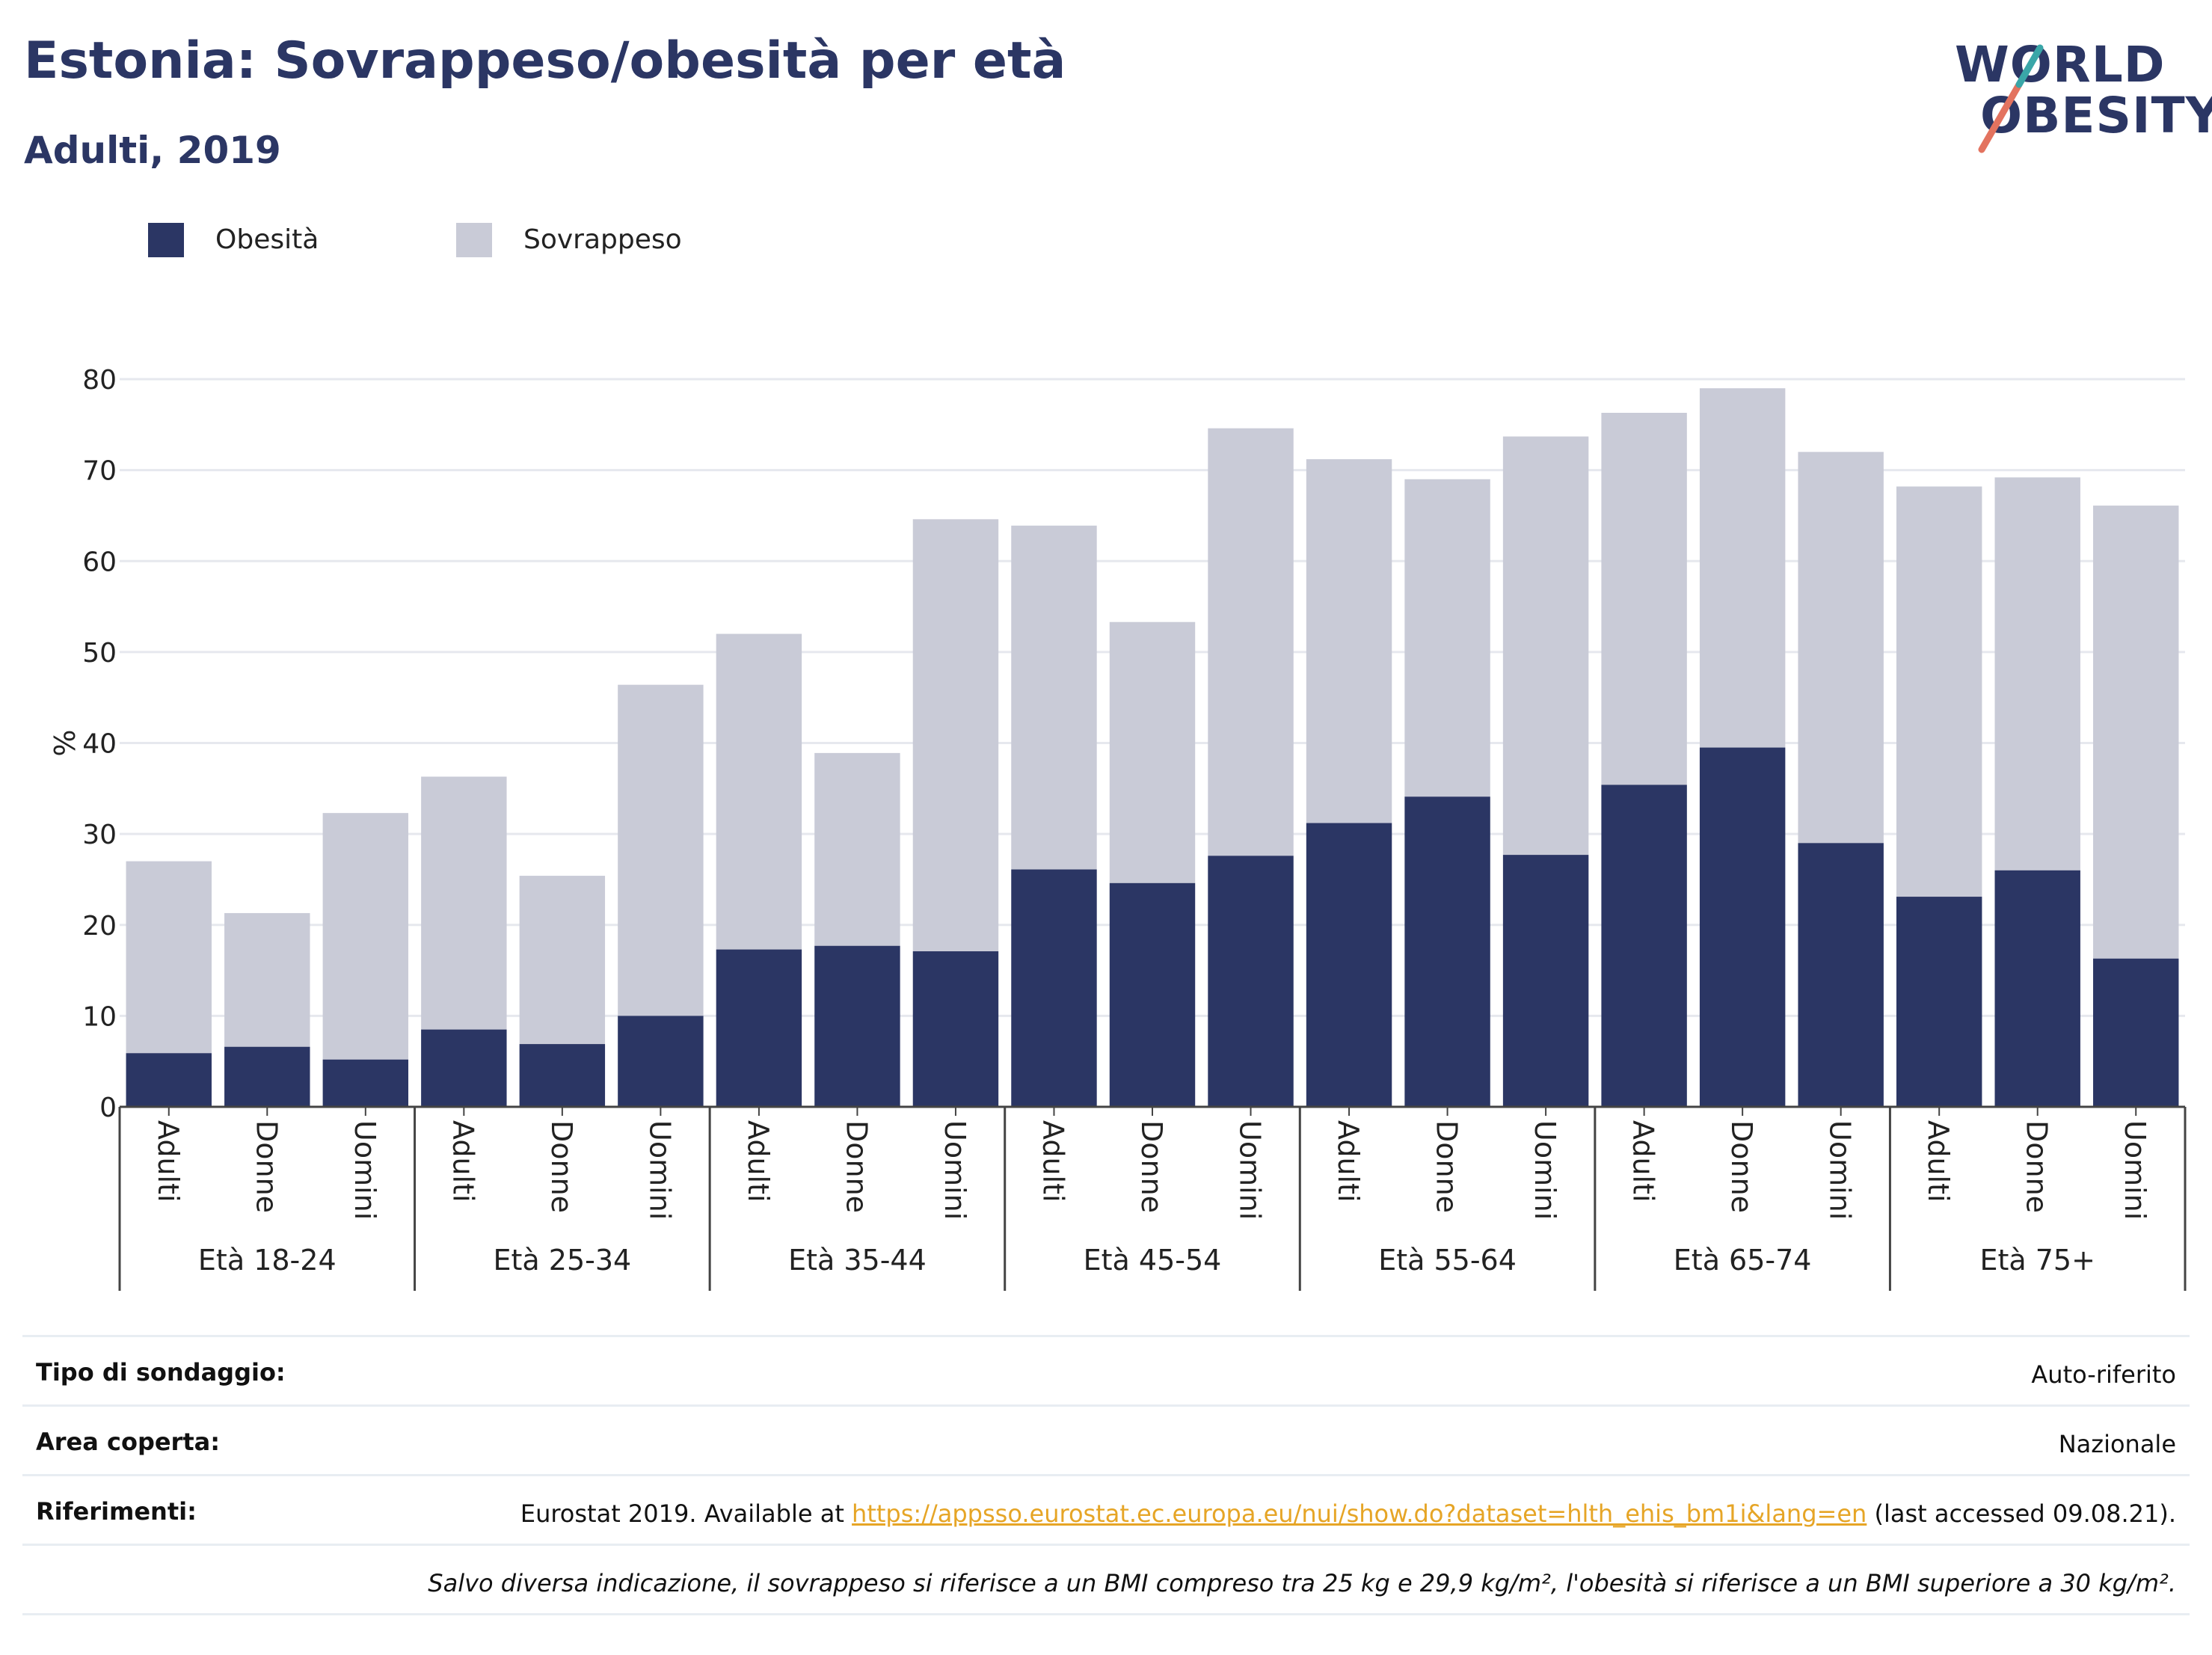 The width and height of the screenshot is (2212, 1655). I want to click on references-label: Riferimenti:, so click(116, 1511).